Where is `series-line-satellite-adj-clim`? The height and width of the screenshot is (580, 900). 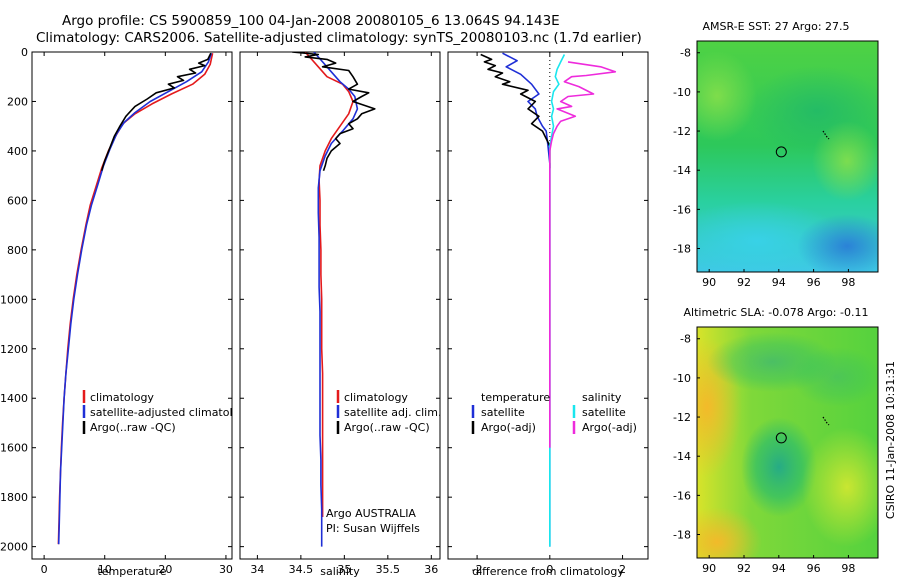
series-line-satellite-adj-clim is located at coordinates (336, 299).